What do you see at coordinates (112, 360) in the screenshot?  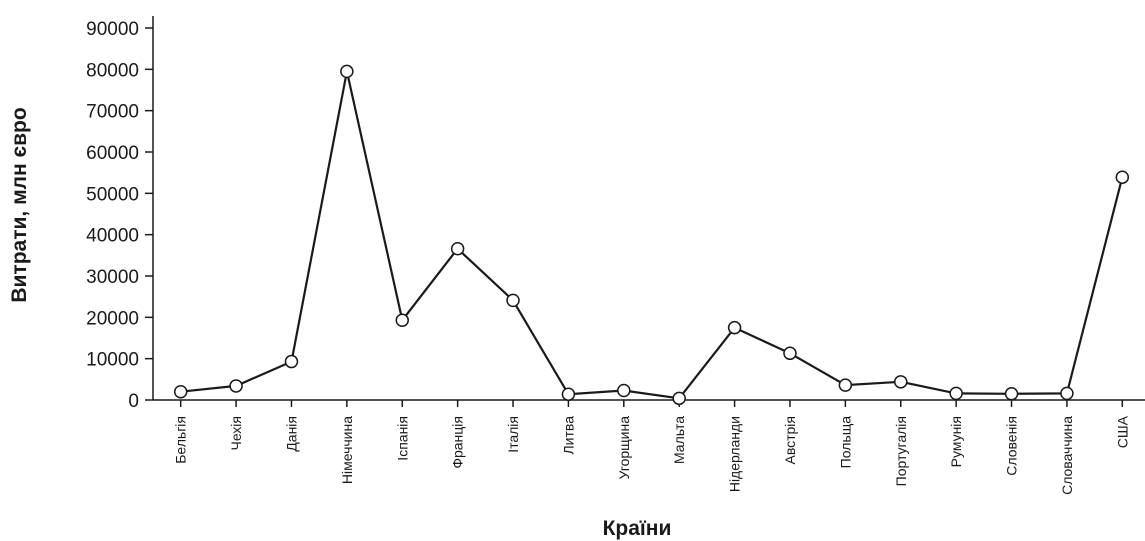 I see `y-tick-label: 10000` at bounding box center [112, 360].